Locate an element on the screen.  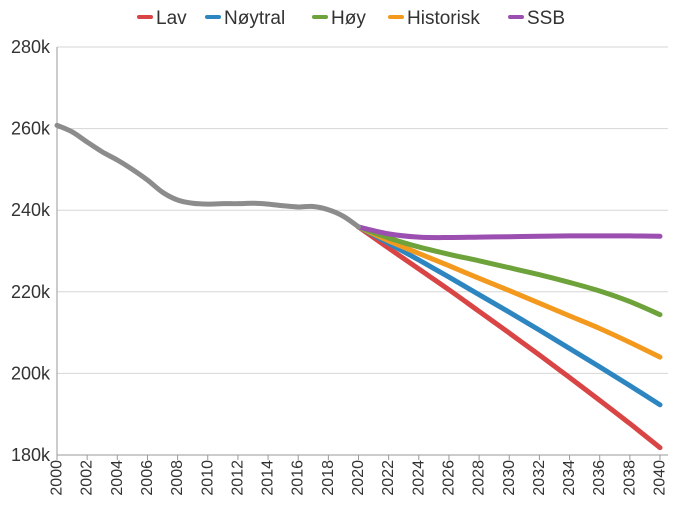
x-tick-label: 2016 is located at coordinates (298, 478).